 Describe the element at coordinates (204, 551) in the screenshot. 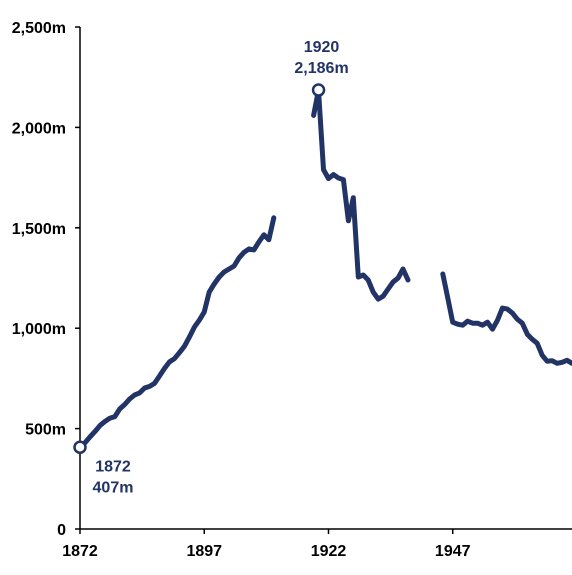

I see `x-tick-label: 1897` at that location.